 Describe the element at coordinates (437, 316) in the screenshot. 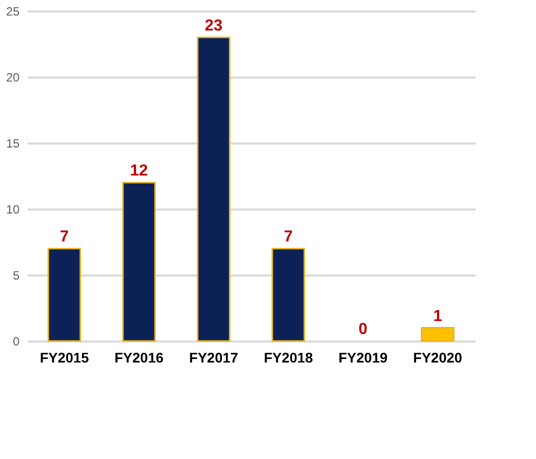

I see `data-label: 1` at that location.